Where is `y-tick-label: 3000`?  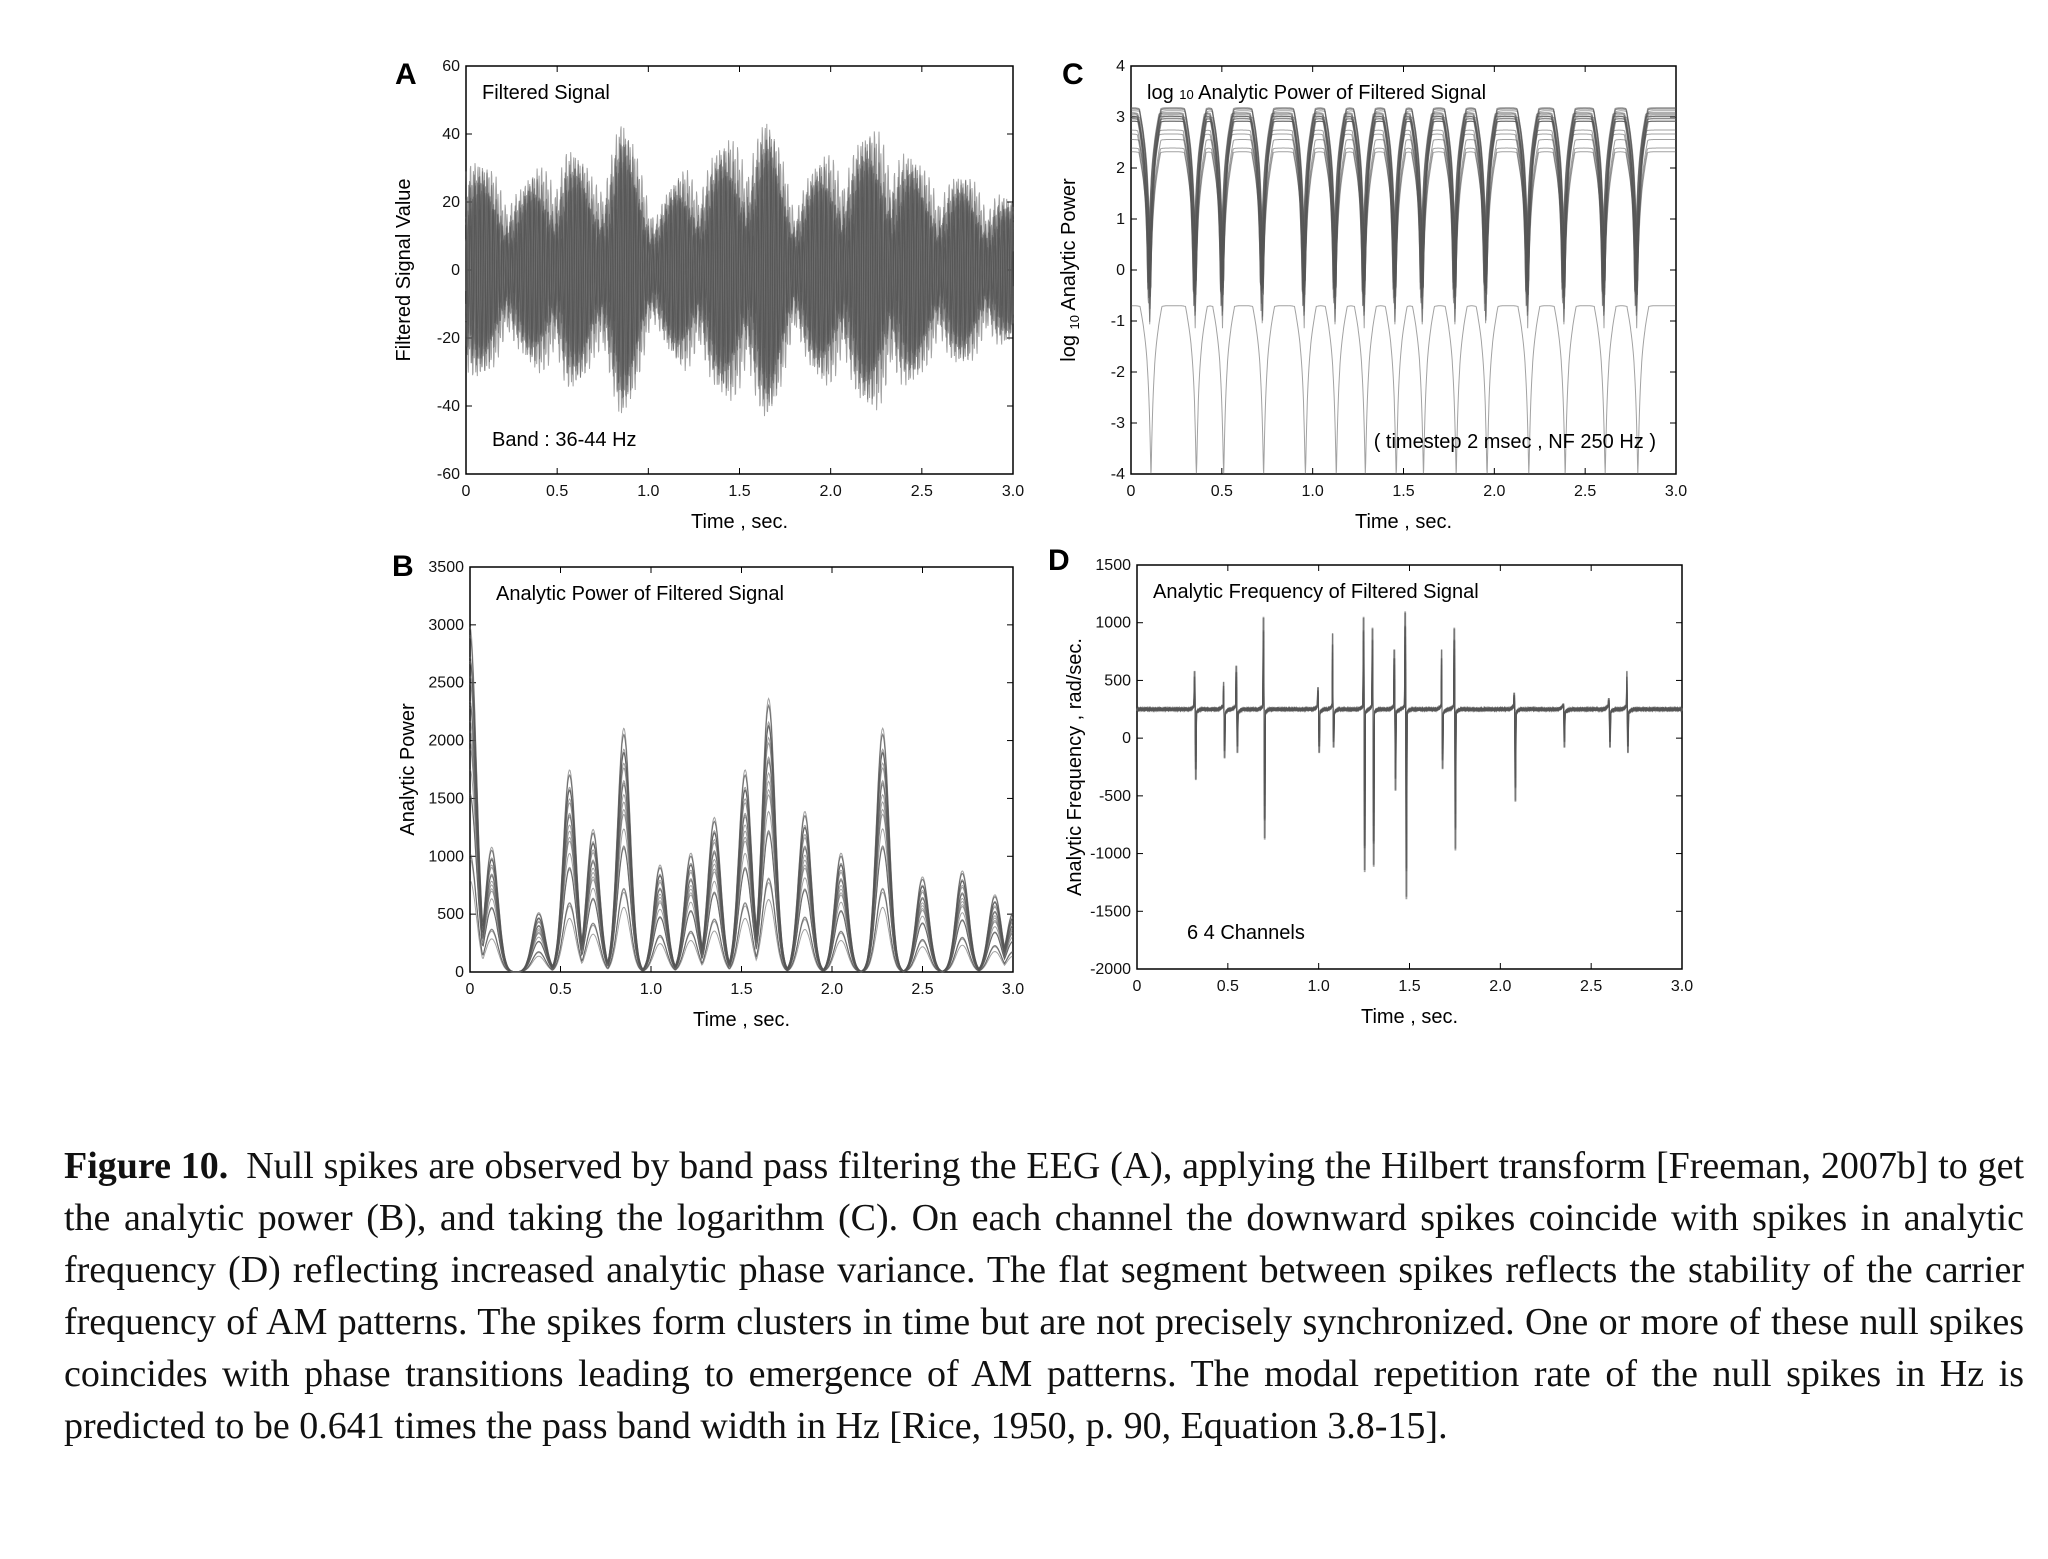 y-tick-label: 3000 is located at coordinates (446, 625).